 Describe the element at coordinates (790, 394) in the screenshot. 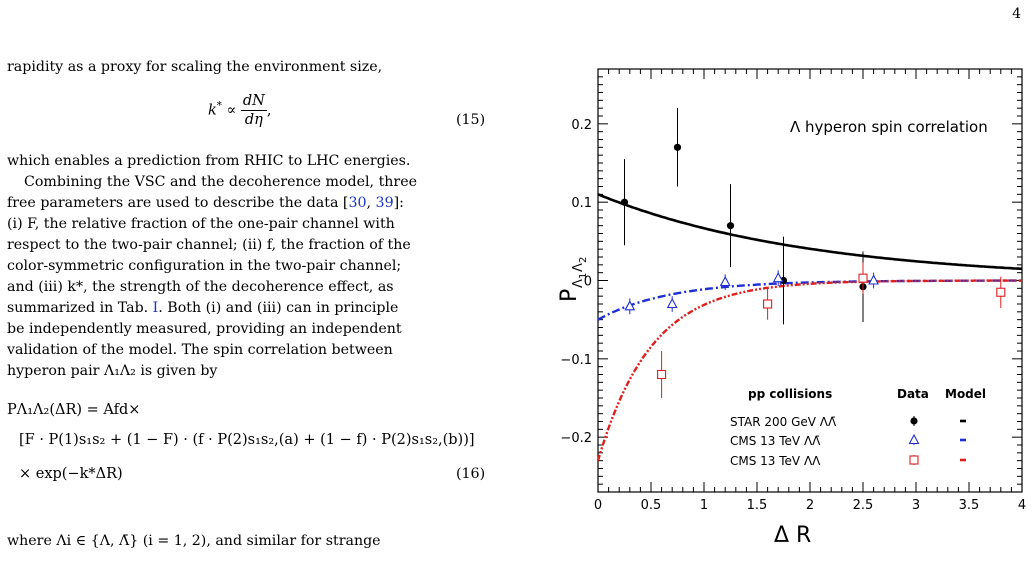

I see `legend-header-group: pp collisions` at that location.